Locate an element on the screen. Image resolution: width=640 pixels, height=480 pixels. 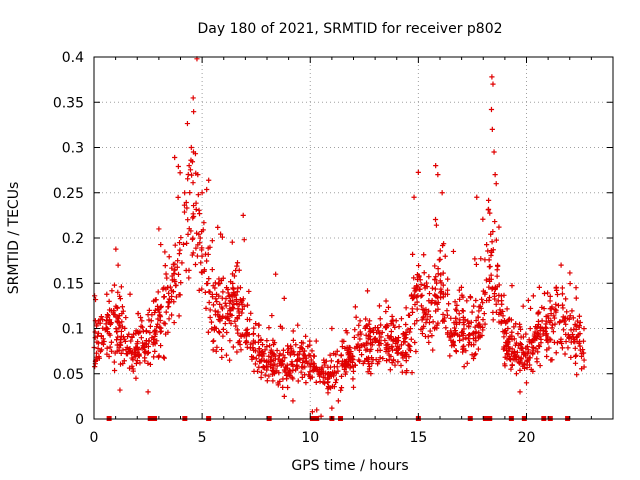
x-tick-label: 5 is located at coordinates (202, 438).